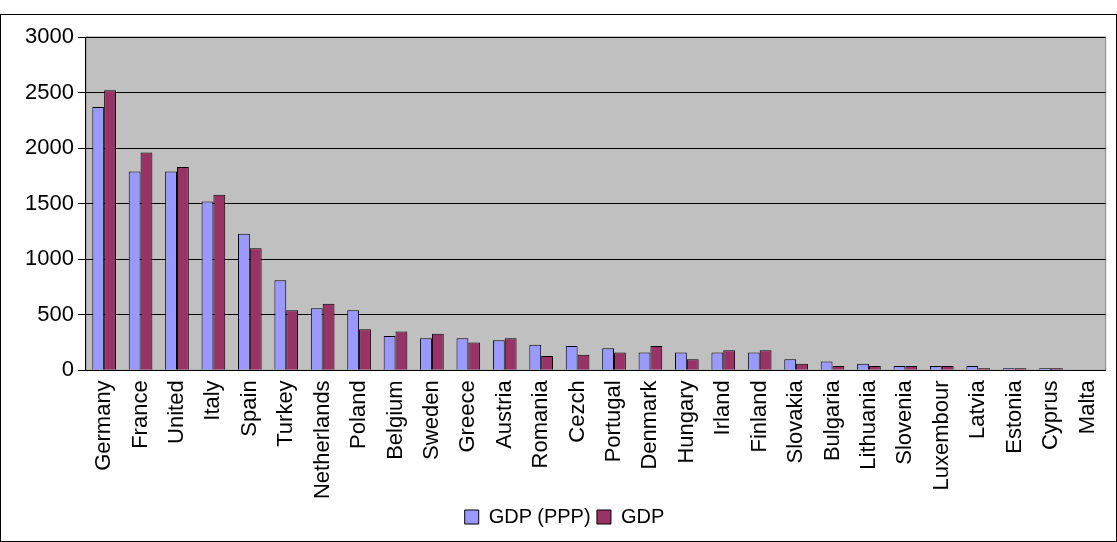  What do you see at coordinates (67, 369) in the screenshot?
I see `y-tick-label: 0` at bounding box center [67, 369].